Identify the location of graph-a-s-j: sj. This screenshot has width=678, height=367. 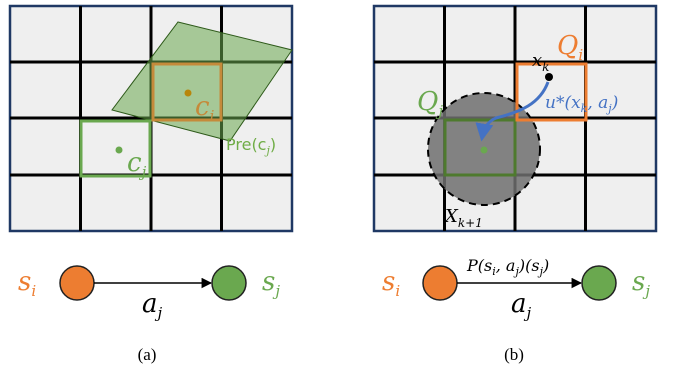
(271, 283).